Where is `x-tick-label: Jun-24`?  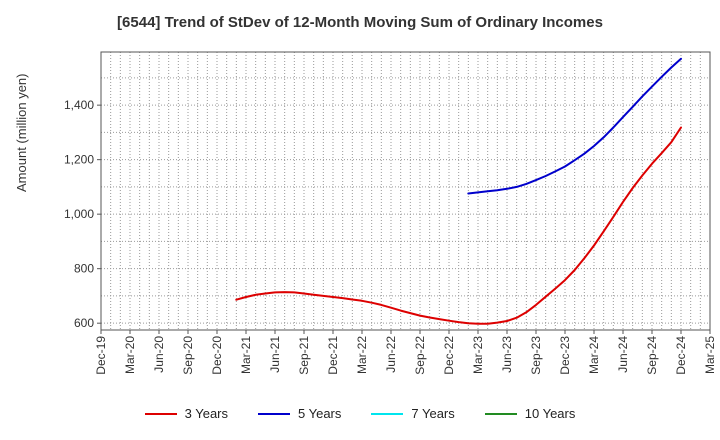 x-tick-label: Jun-24 is located at coordinates (623, 354).